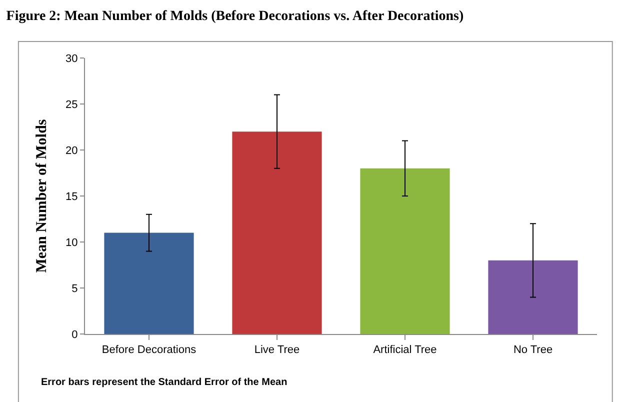  I want to click on y-tick-label: 25, so click(72, 104).